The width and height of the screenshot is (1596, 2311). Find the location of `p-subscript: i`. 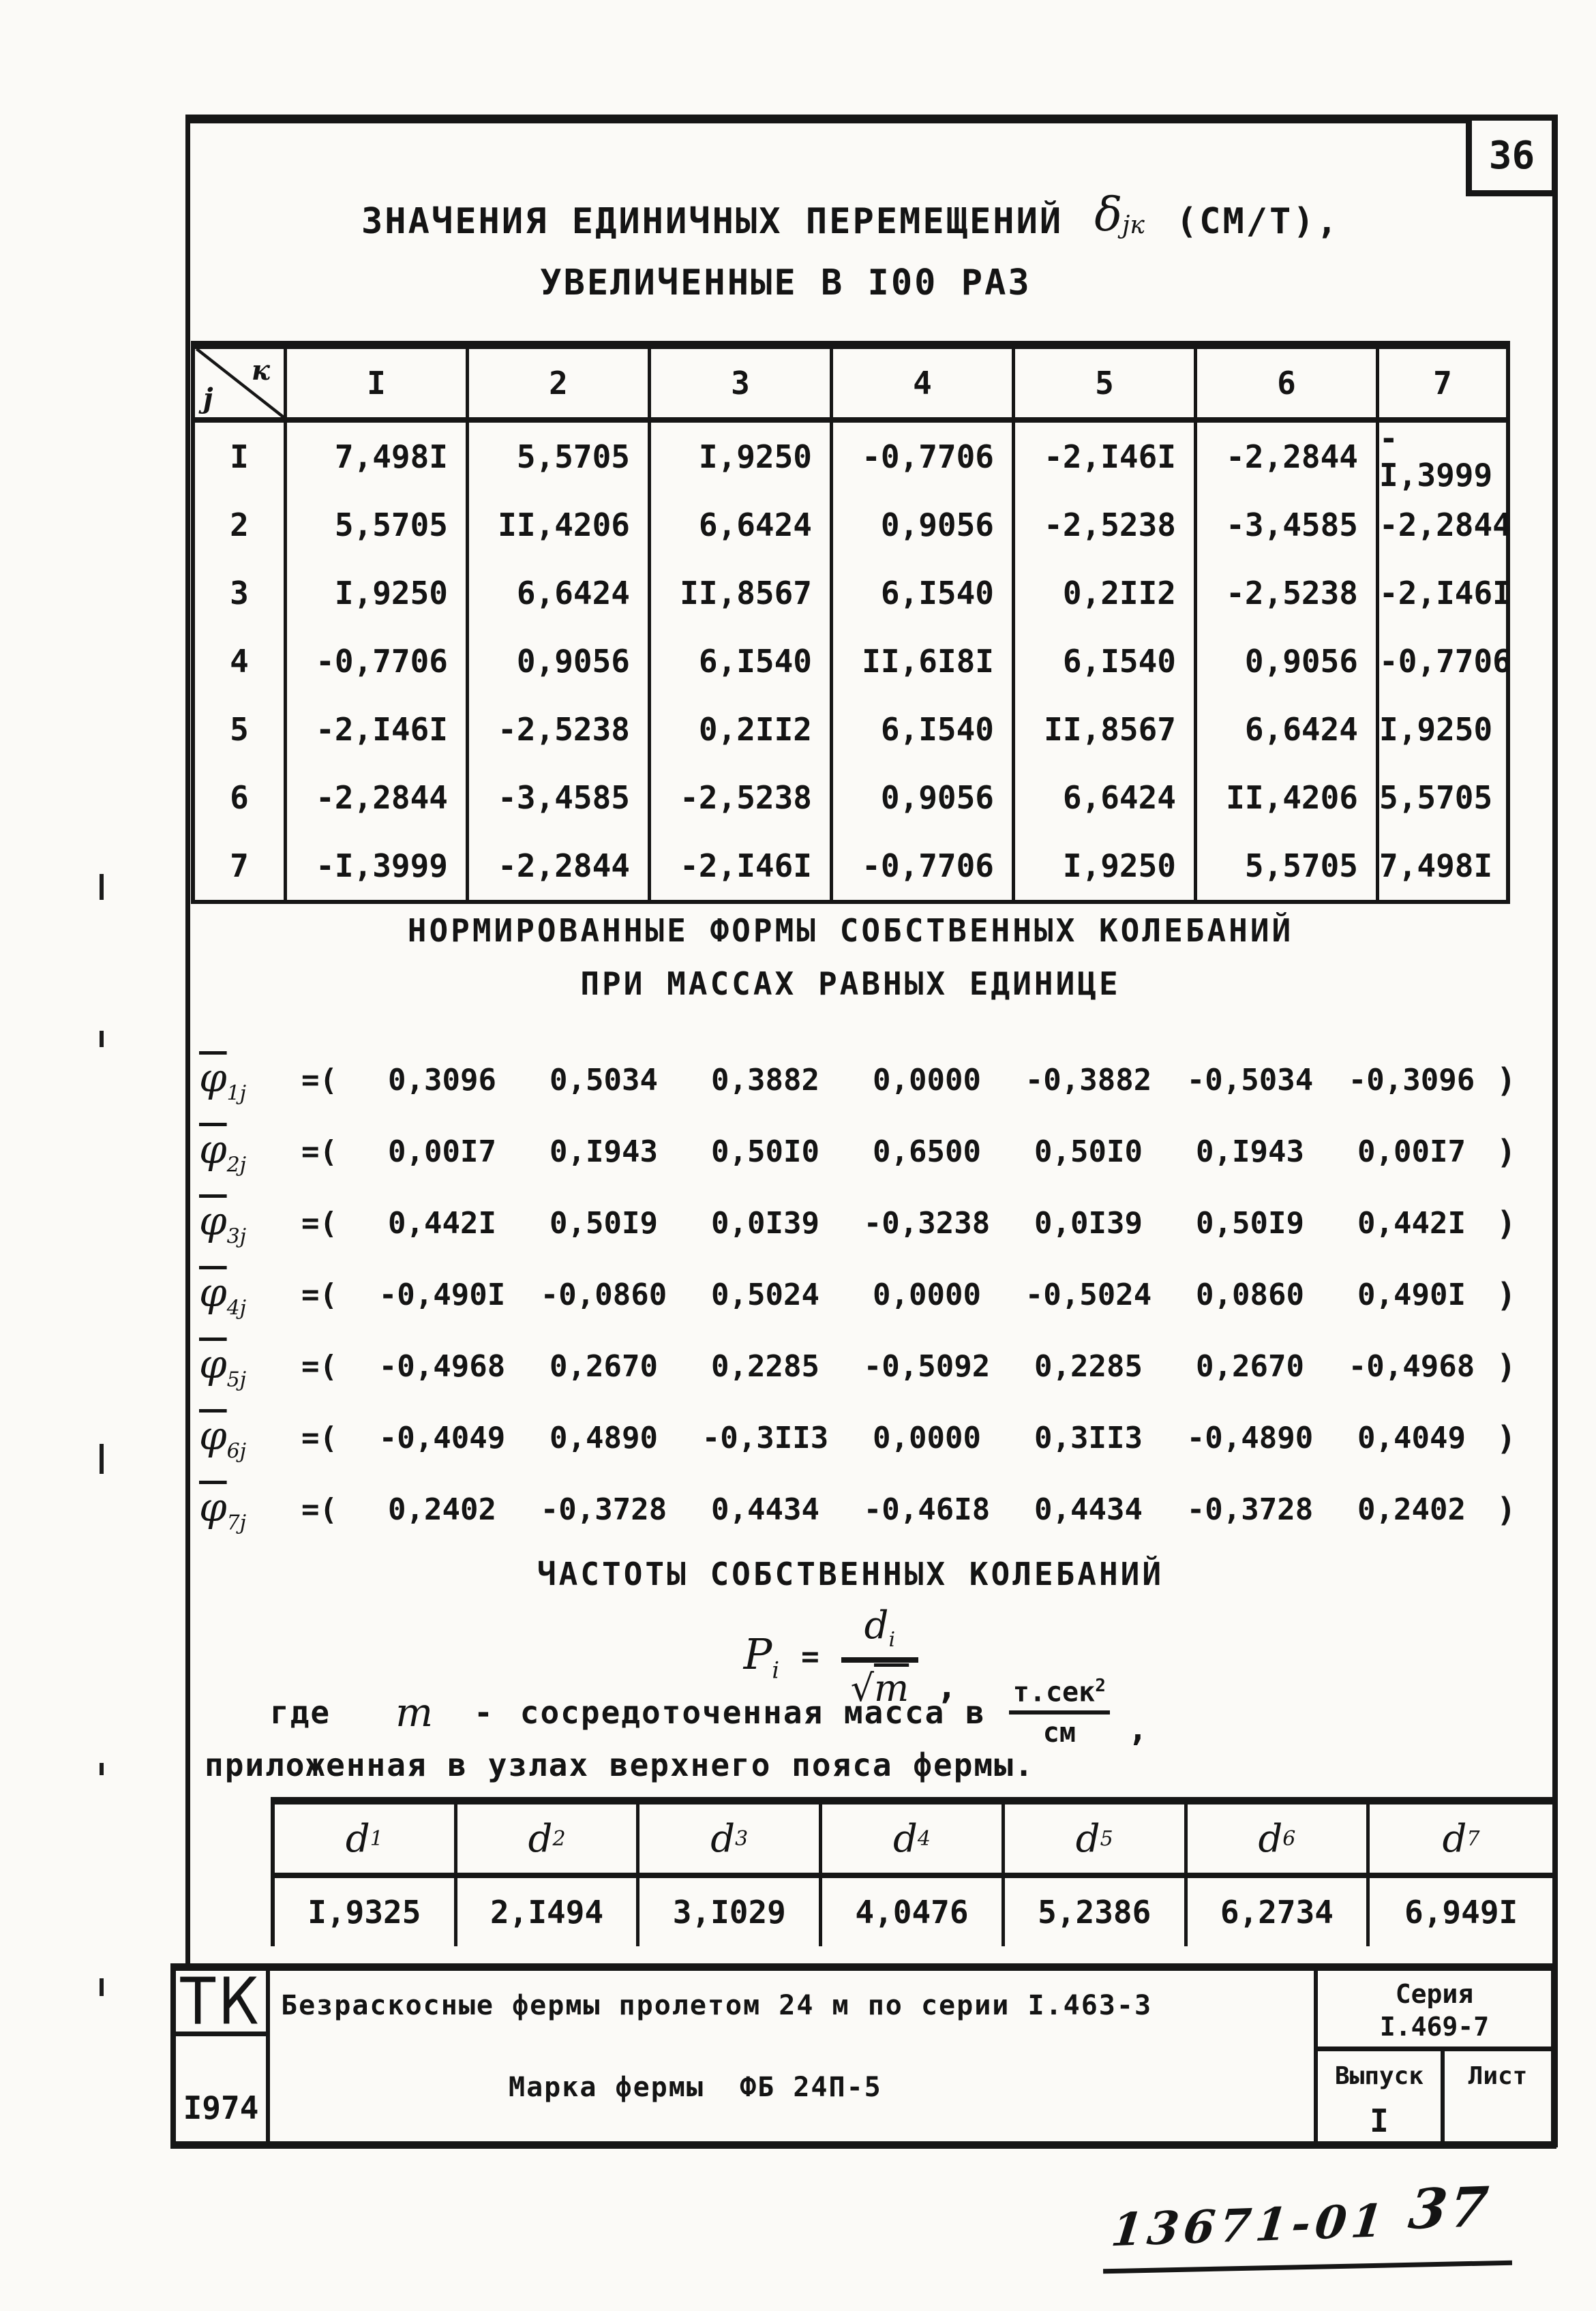

p-subscript: i is located at coordinates (776, 1671).